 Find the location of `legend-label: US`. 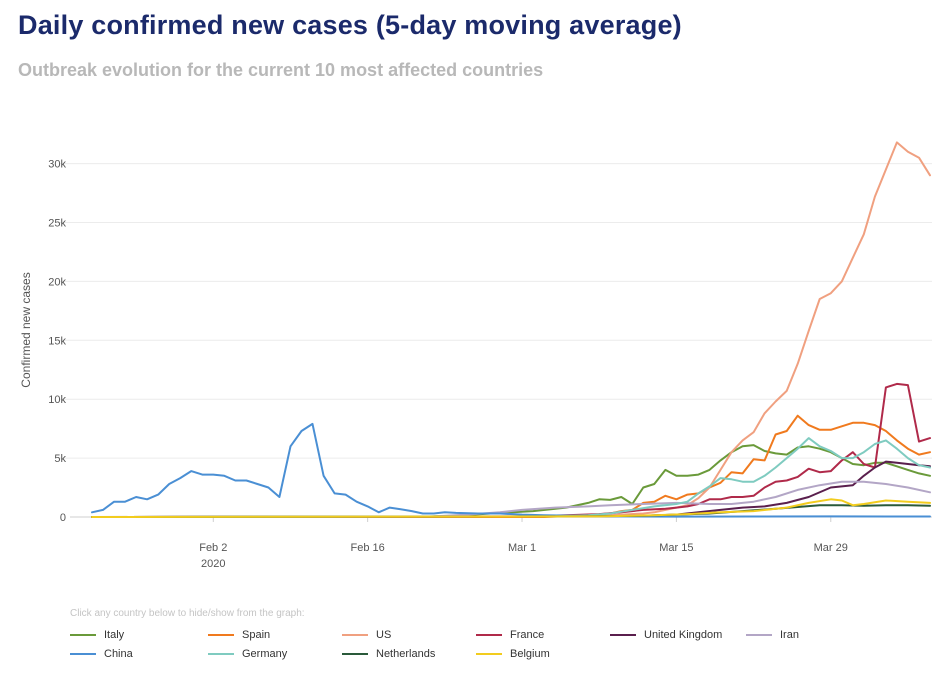

legend-label: US is located at coordinates (384, 635).